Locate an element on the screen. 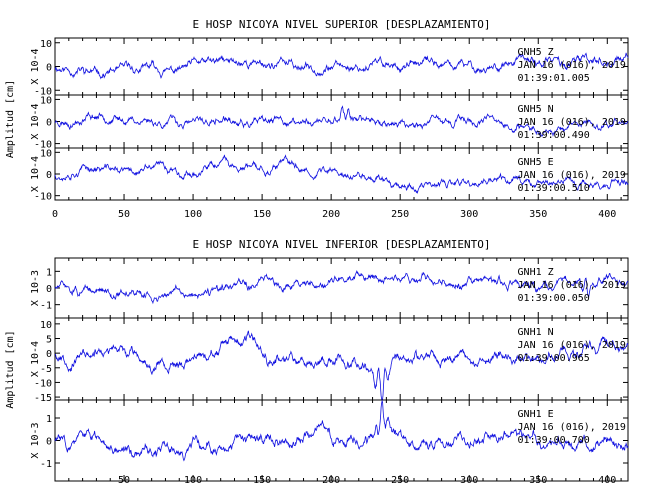  station-component: GNH1 E is located at coordinates (536, 414).